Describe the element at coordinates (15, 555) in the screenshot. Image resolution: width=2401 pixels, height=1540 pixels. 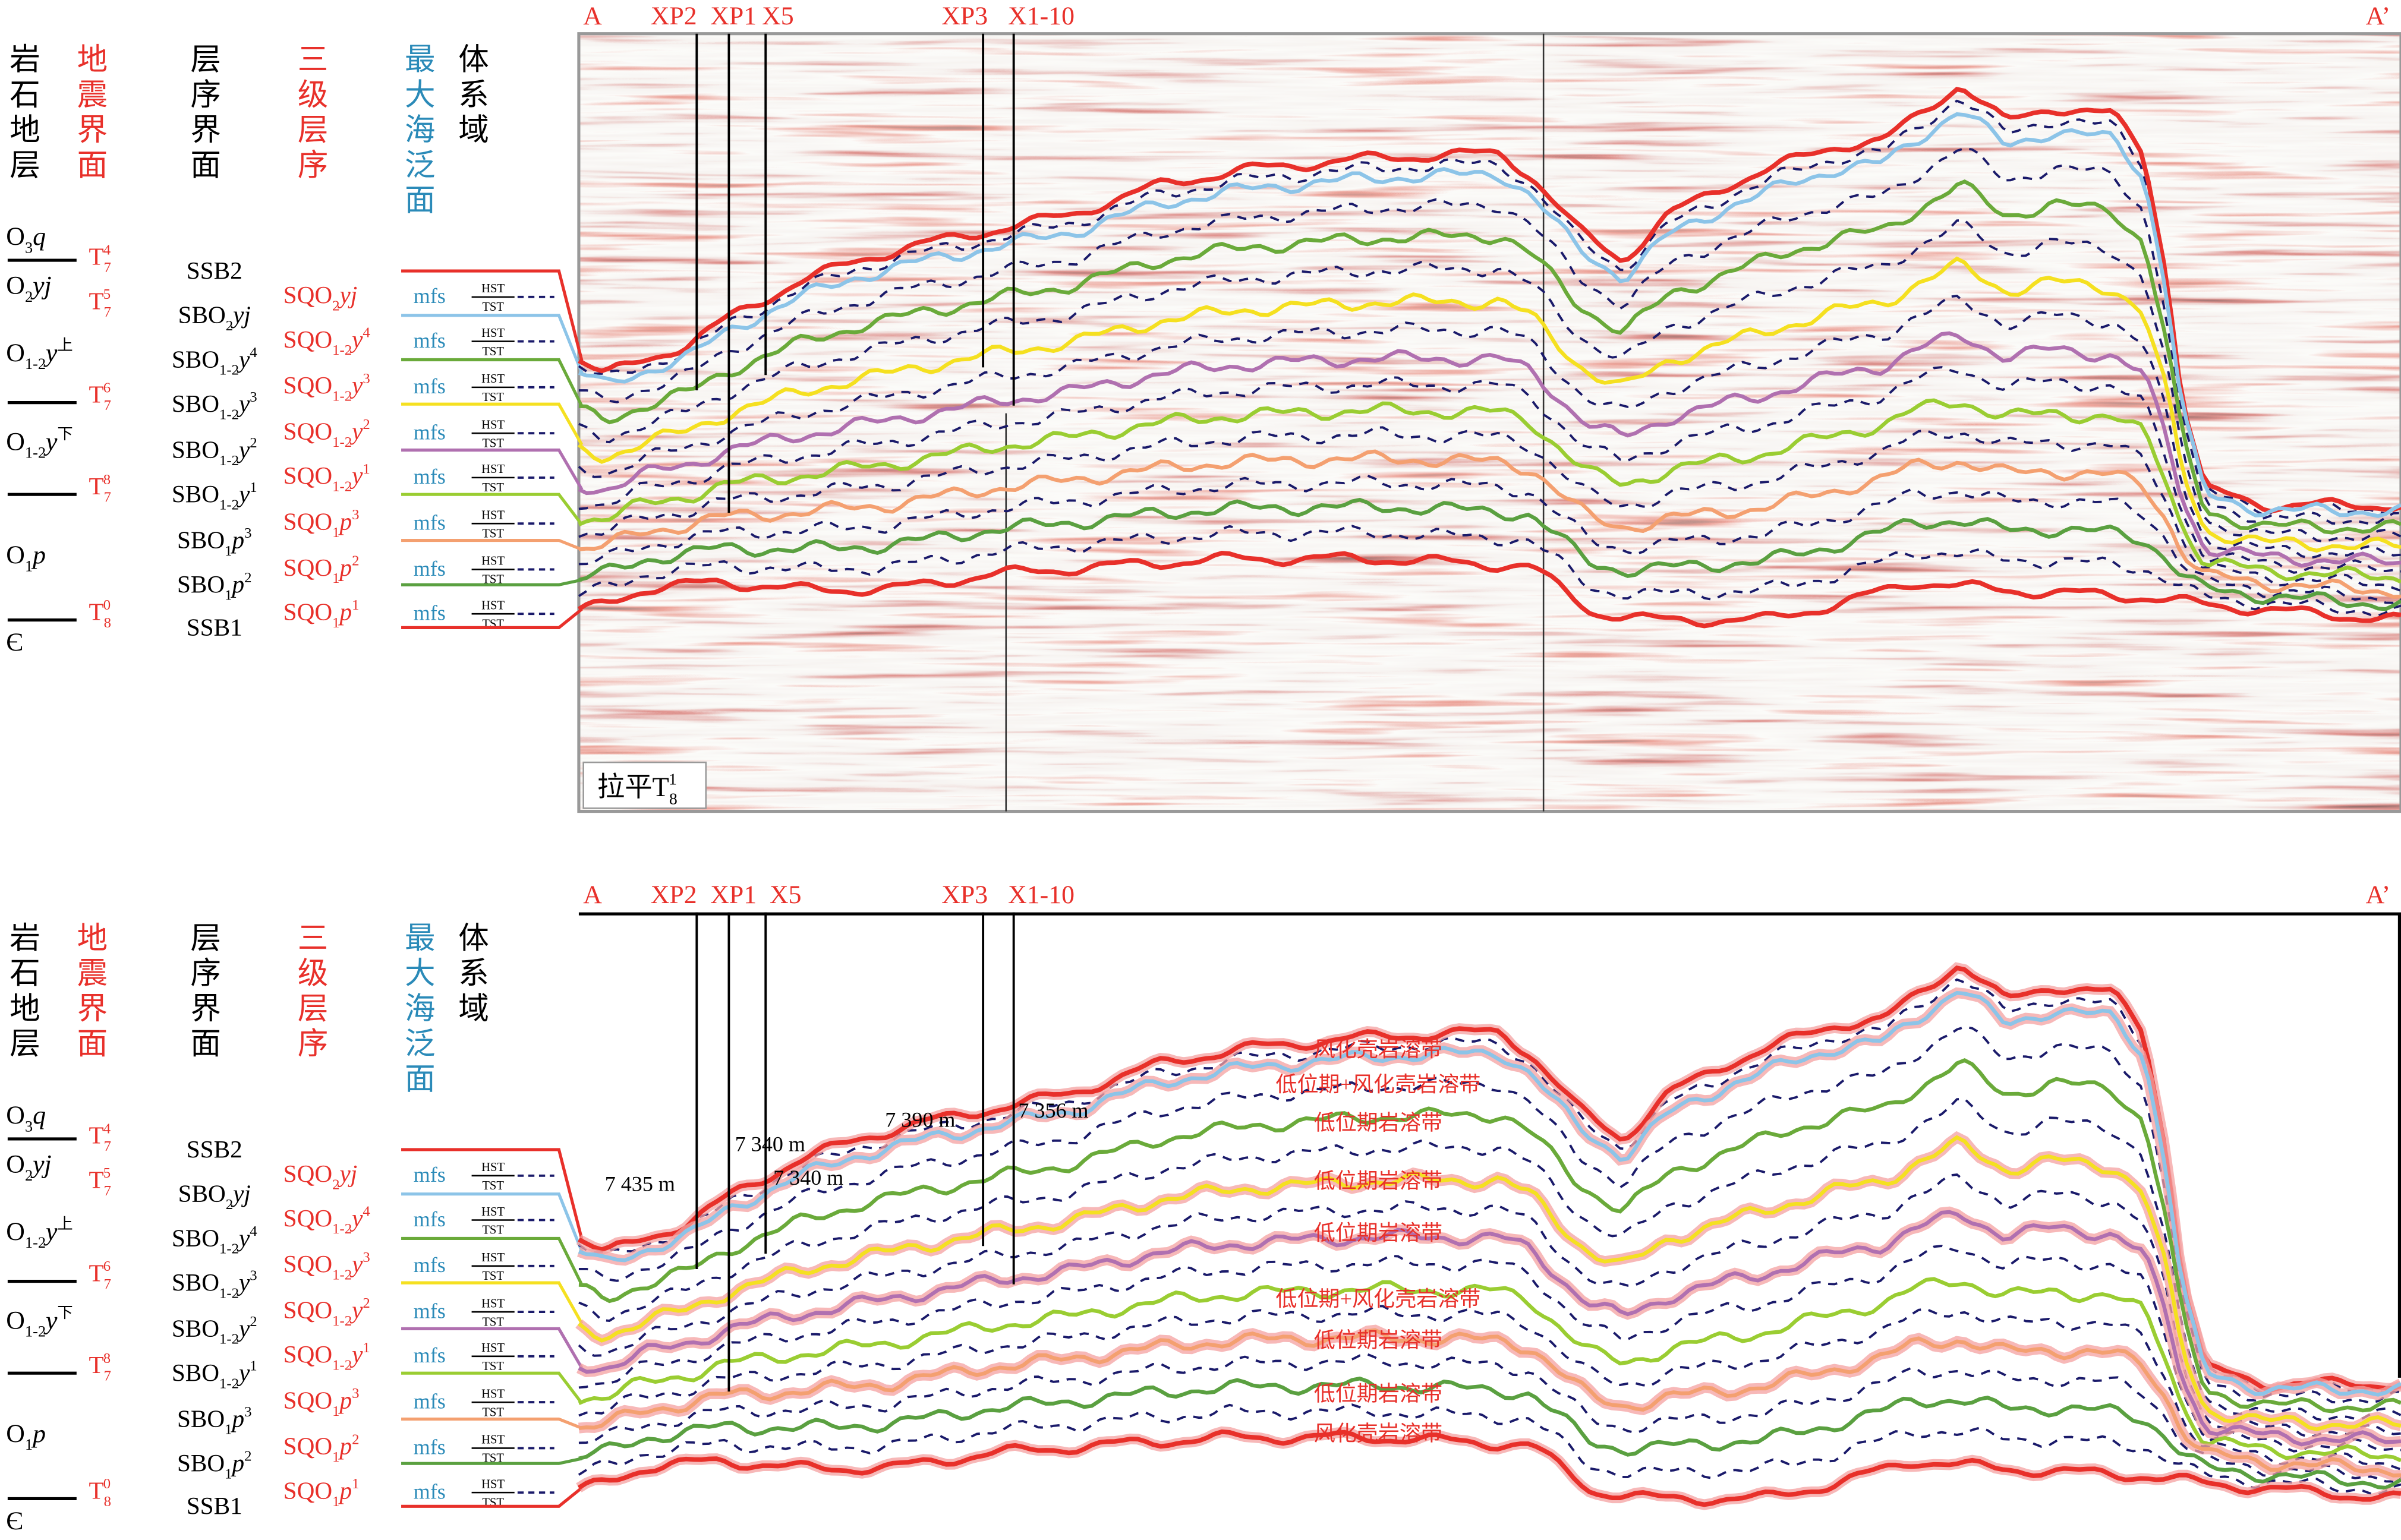
I see `label-part: O` at that location.